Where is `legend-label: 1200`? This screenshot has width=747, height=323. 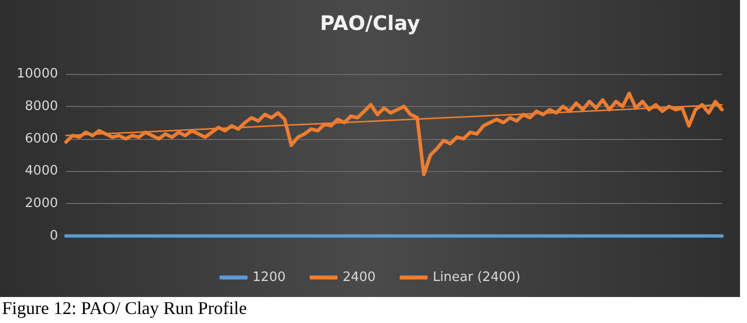 legend-label: 1200 is located at coordinates (269, 277).